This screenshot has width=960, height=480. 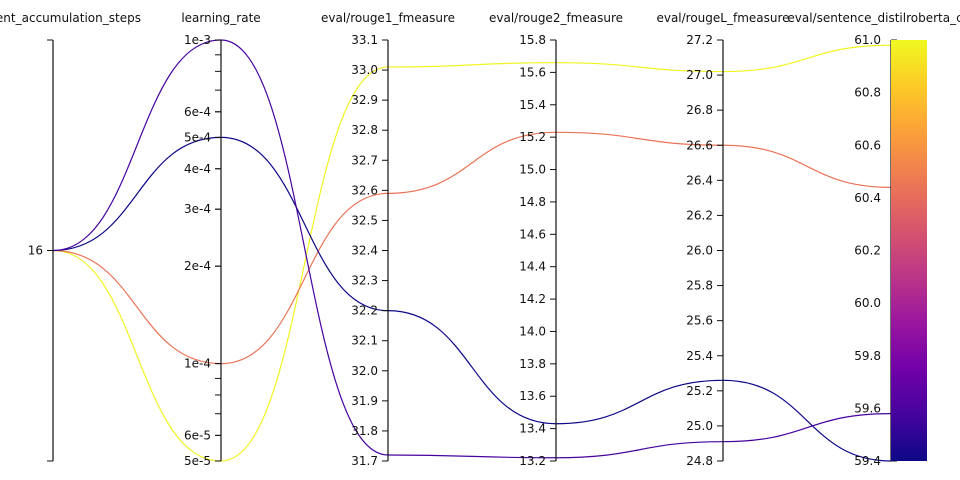 What do you see at coordinates (532, 105) in the screenshot?
I see `tick-label: 15.4` at bounding box center [532, 105].